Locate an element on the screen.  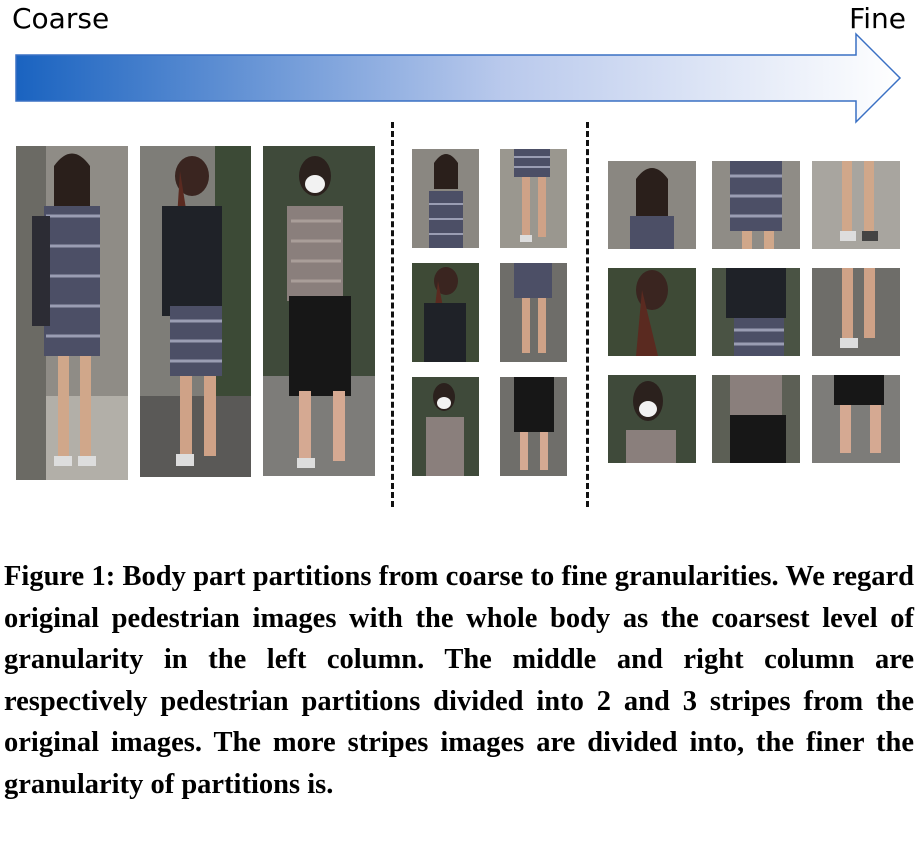
coarse-label: Coarse is located at coordinates (61, 18).